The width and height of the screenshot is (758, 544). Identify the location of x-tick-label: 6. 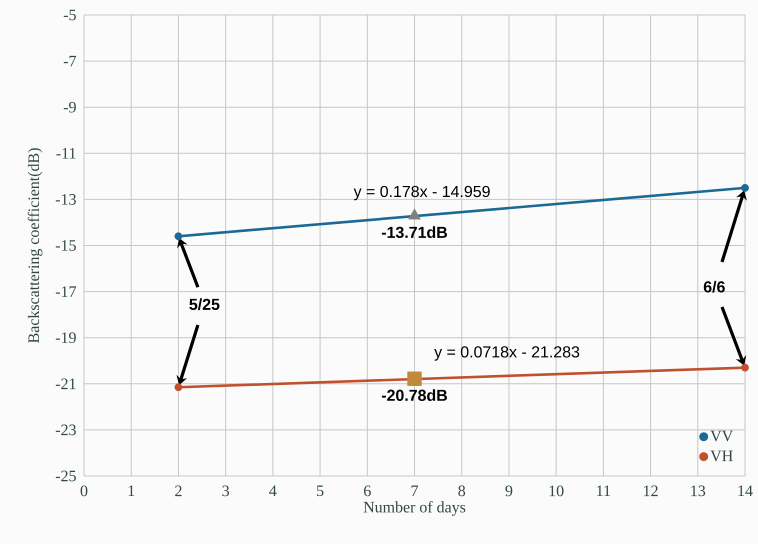
(367, 491).